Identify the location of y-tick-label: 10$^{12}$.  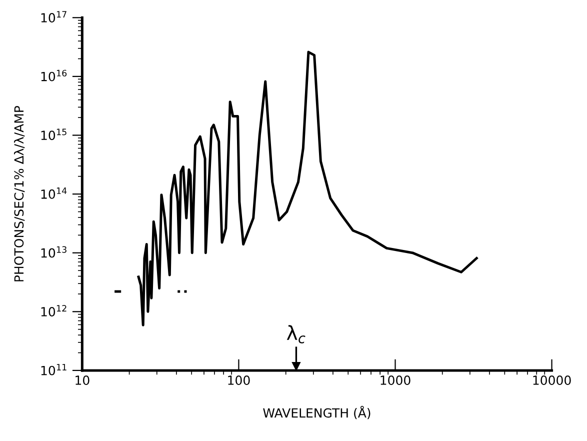
(53, 310).